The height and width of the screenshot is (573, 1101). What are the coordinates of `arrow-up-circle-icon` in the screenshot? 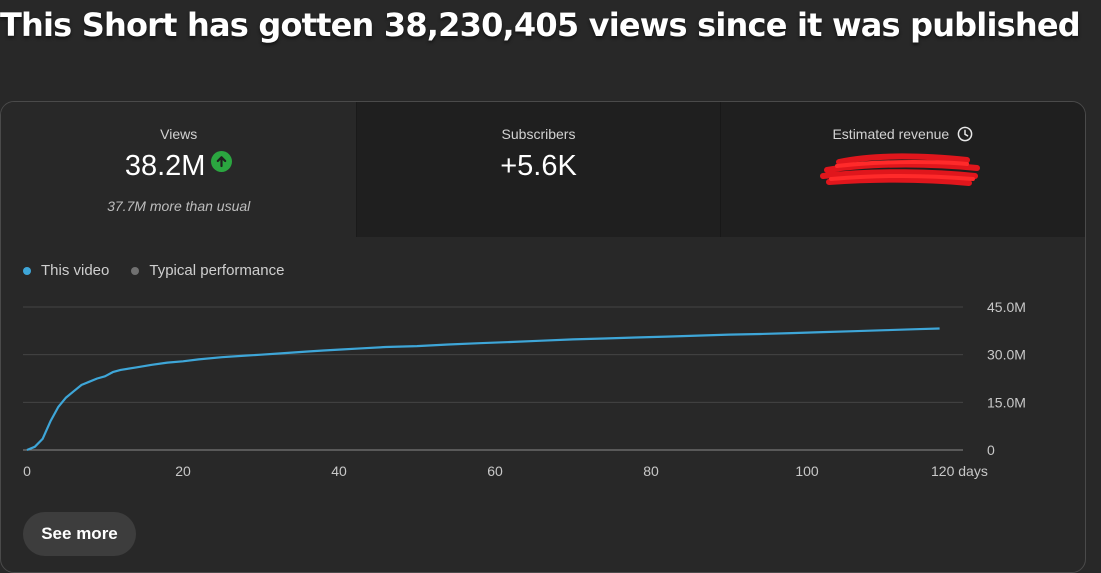 It's located at (222, 161).